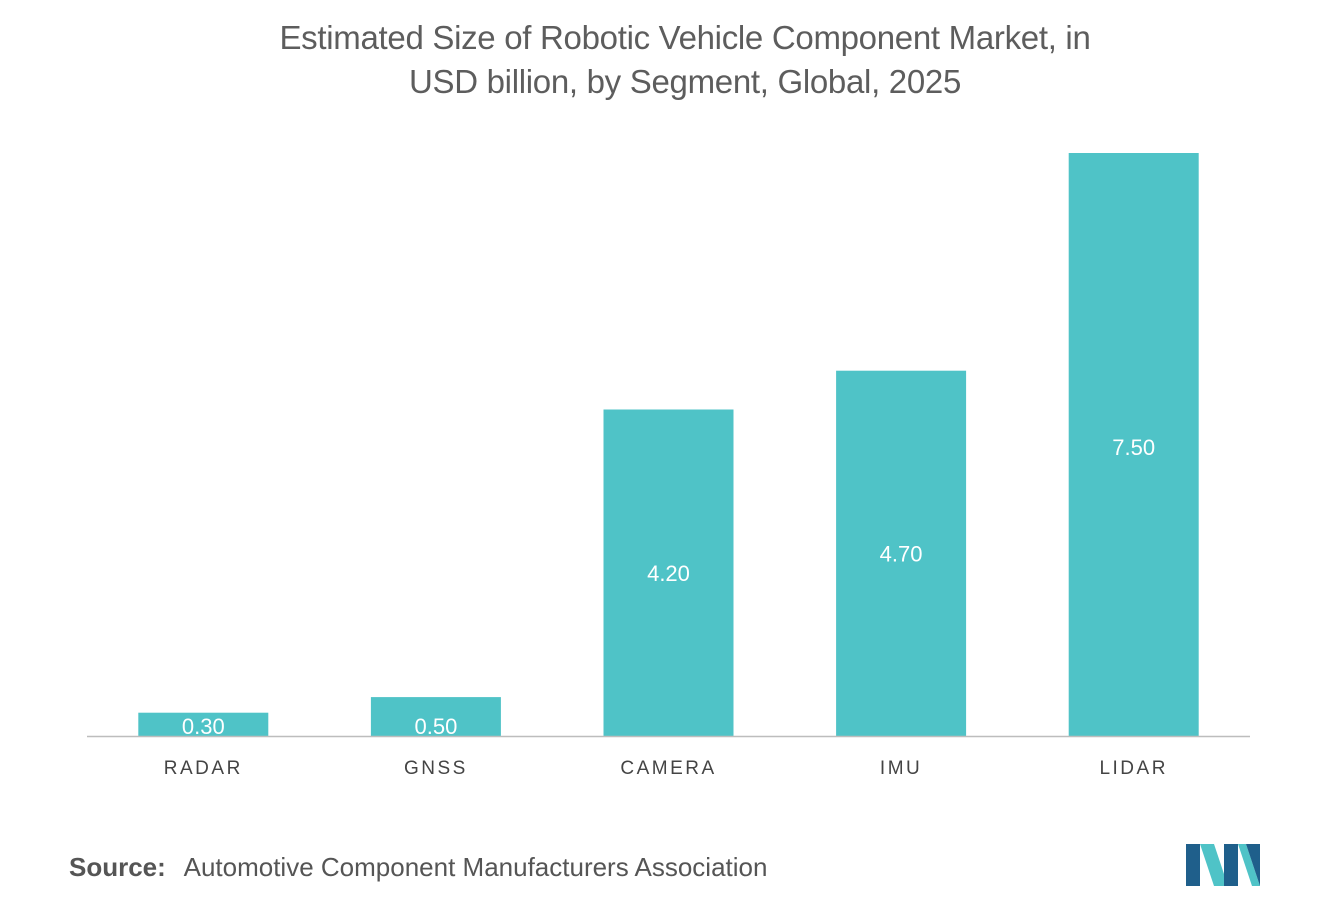 This screenshot has height=904, width=1334. I want to click on bar-radar, so click(203, 724).